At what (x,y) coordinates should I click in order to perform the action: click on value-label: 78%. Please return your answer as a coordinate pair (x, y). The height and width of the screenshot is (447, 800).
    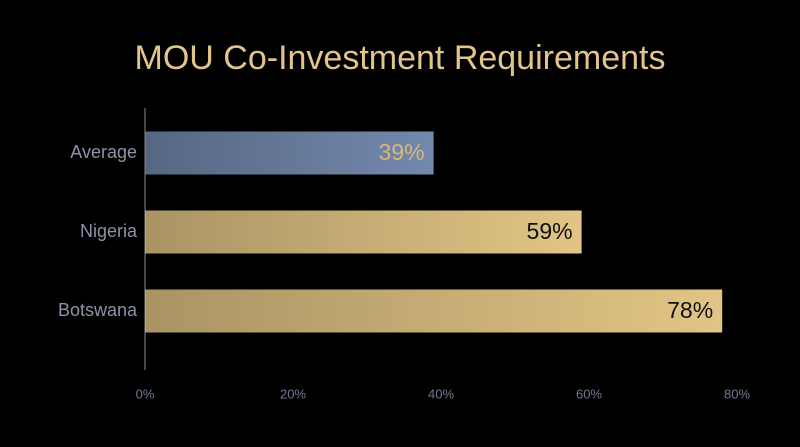
    Looking at the image, I should click on (690, 310).